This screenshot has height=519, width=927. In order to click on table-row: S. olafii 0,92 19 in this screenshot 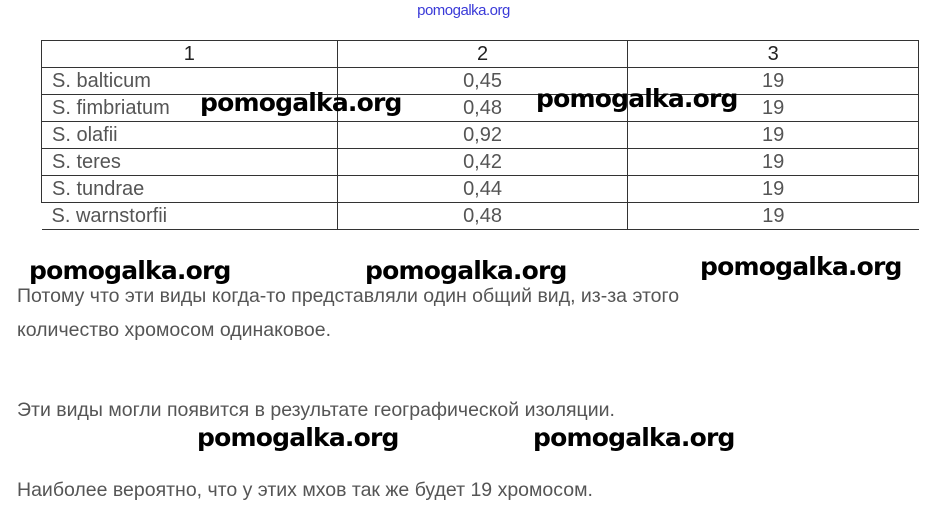, I will do `click(480, 135)`.